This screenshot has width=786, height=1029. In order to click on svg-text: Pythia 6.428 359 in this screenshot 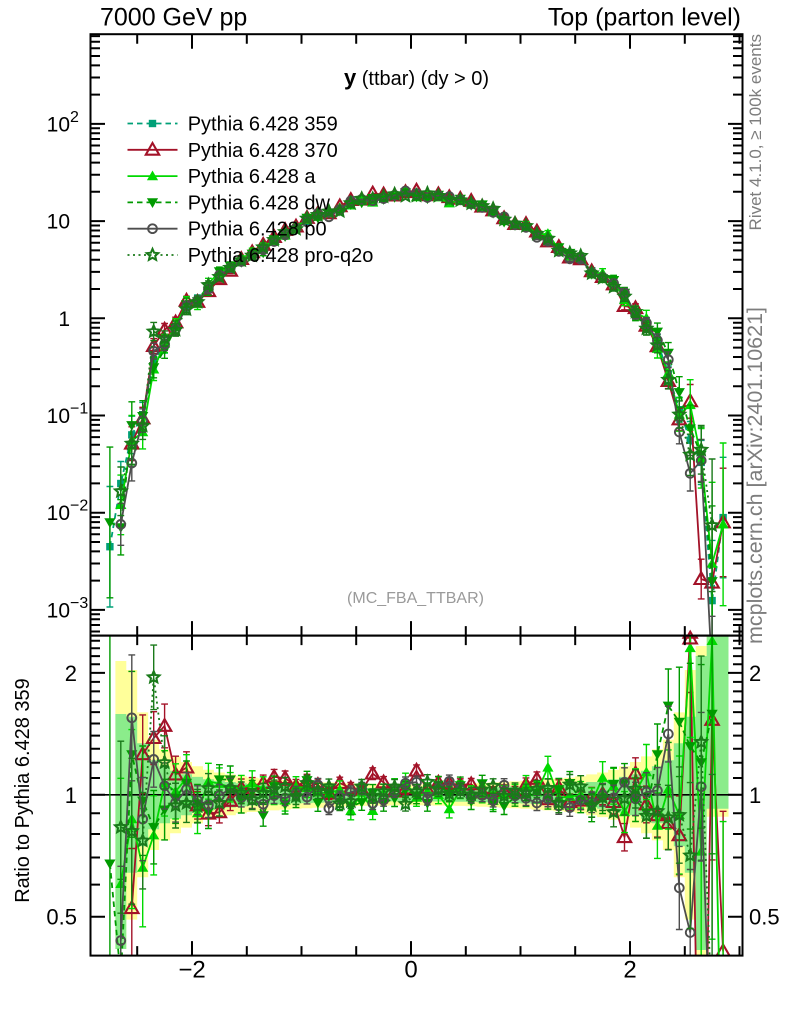, I will do `click(263, 125)`.